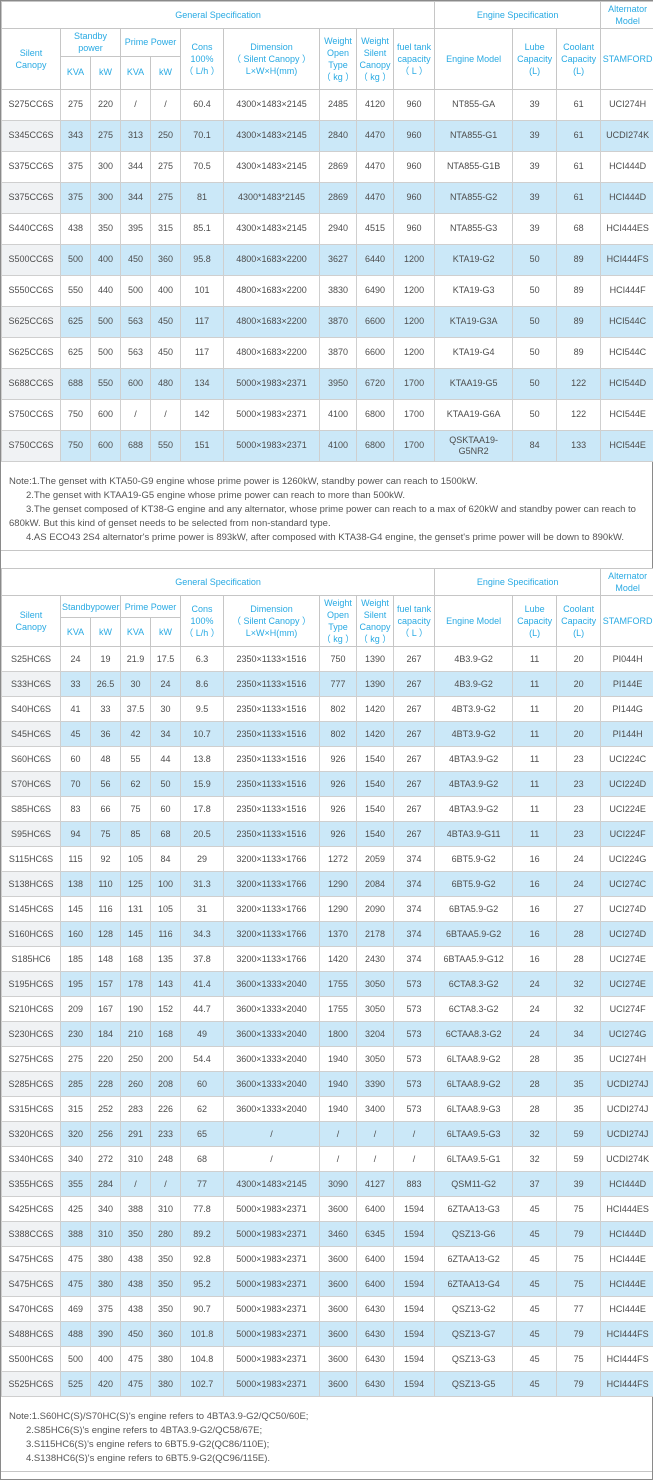 The height and width of the screenshot is (1480, 653). What do you see at coordinates (166, 859) in the screenshot?
I see `prime-kw-cell: 84` at bounding box center [166, 859].